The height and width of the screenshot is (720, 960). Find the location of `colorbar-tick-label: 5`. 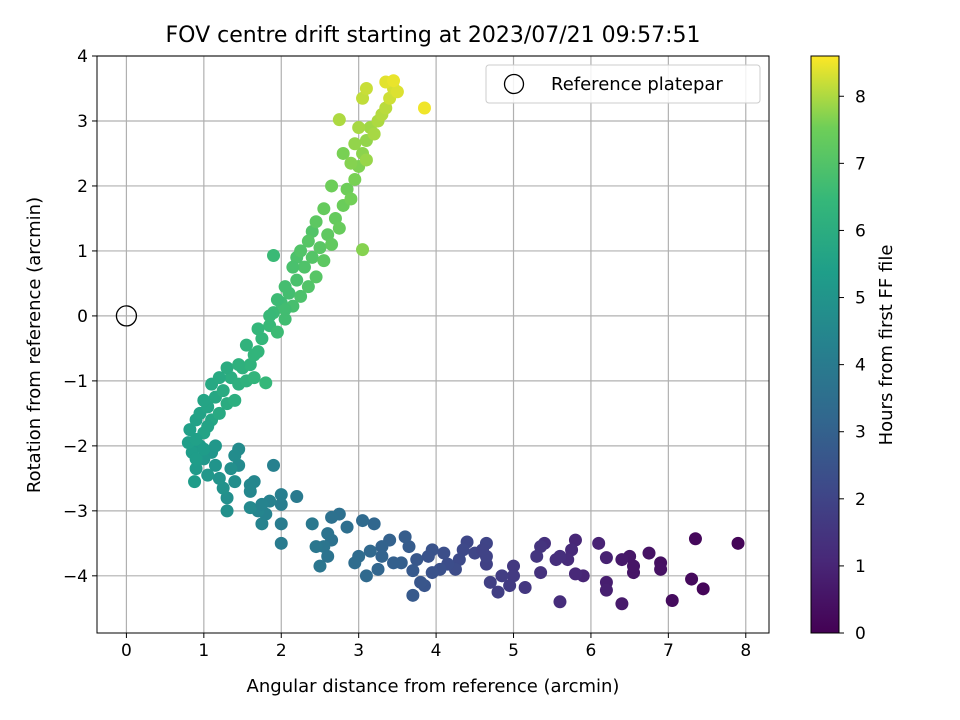

colorbar-tick-label: 5 is located at coordinates (860, 299).